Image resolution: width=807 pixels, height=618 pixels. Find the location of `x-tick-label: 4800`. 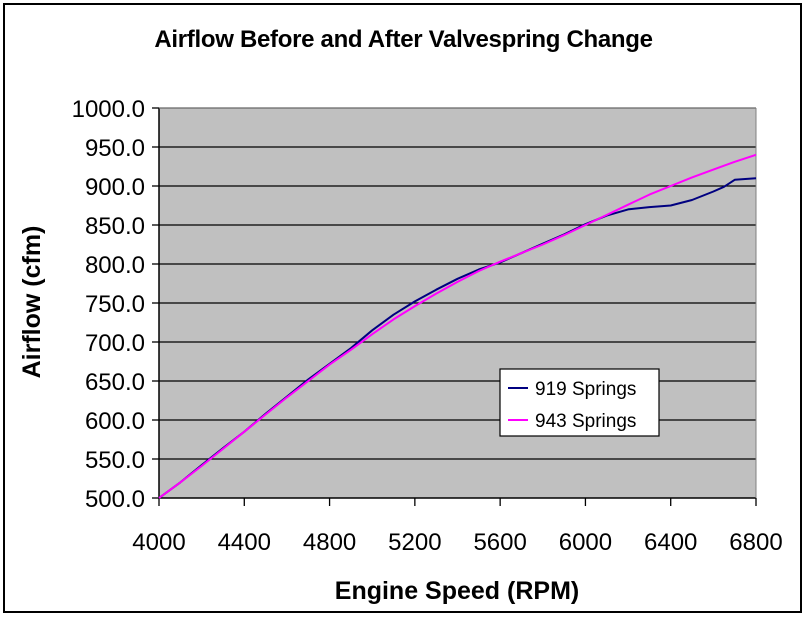

x-tick-label: 4800 is located at coordinates (329, 542).